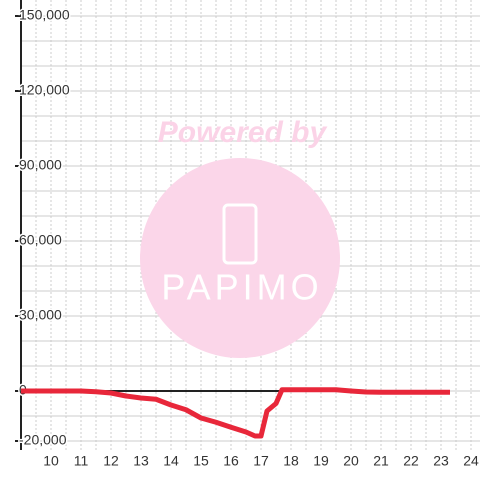 This screenshot has width=480, height=480. Describe the element at coordinates (241, 287) in the screenshot. I see `watermark-logo: PAPIMO` at that location.